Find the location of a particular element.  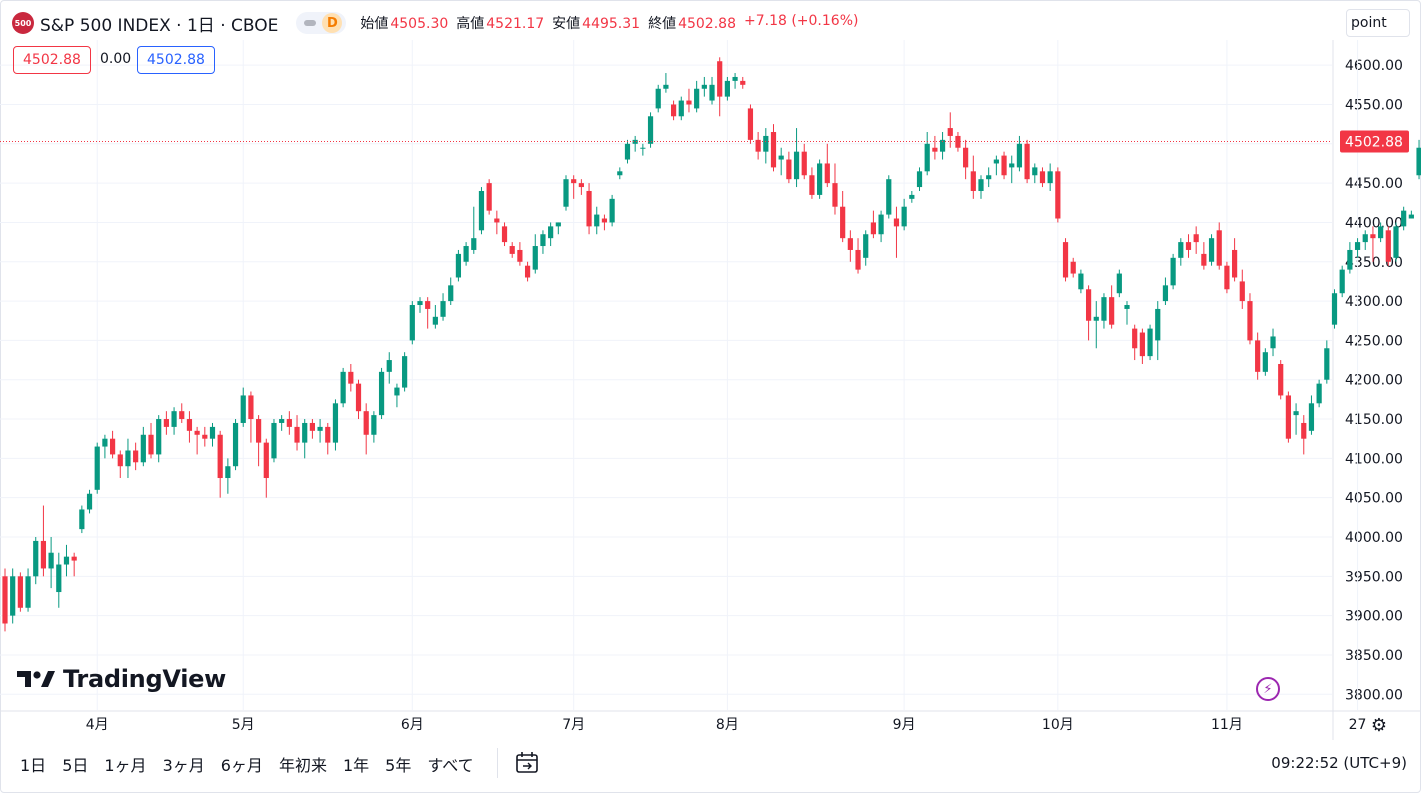

market-status-pill: D is located at coordinates (321, 23).